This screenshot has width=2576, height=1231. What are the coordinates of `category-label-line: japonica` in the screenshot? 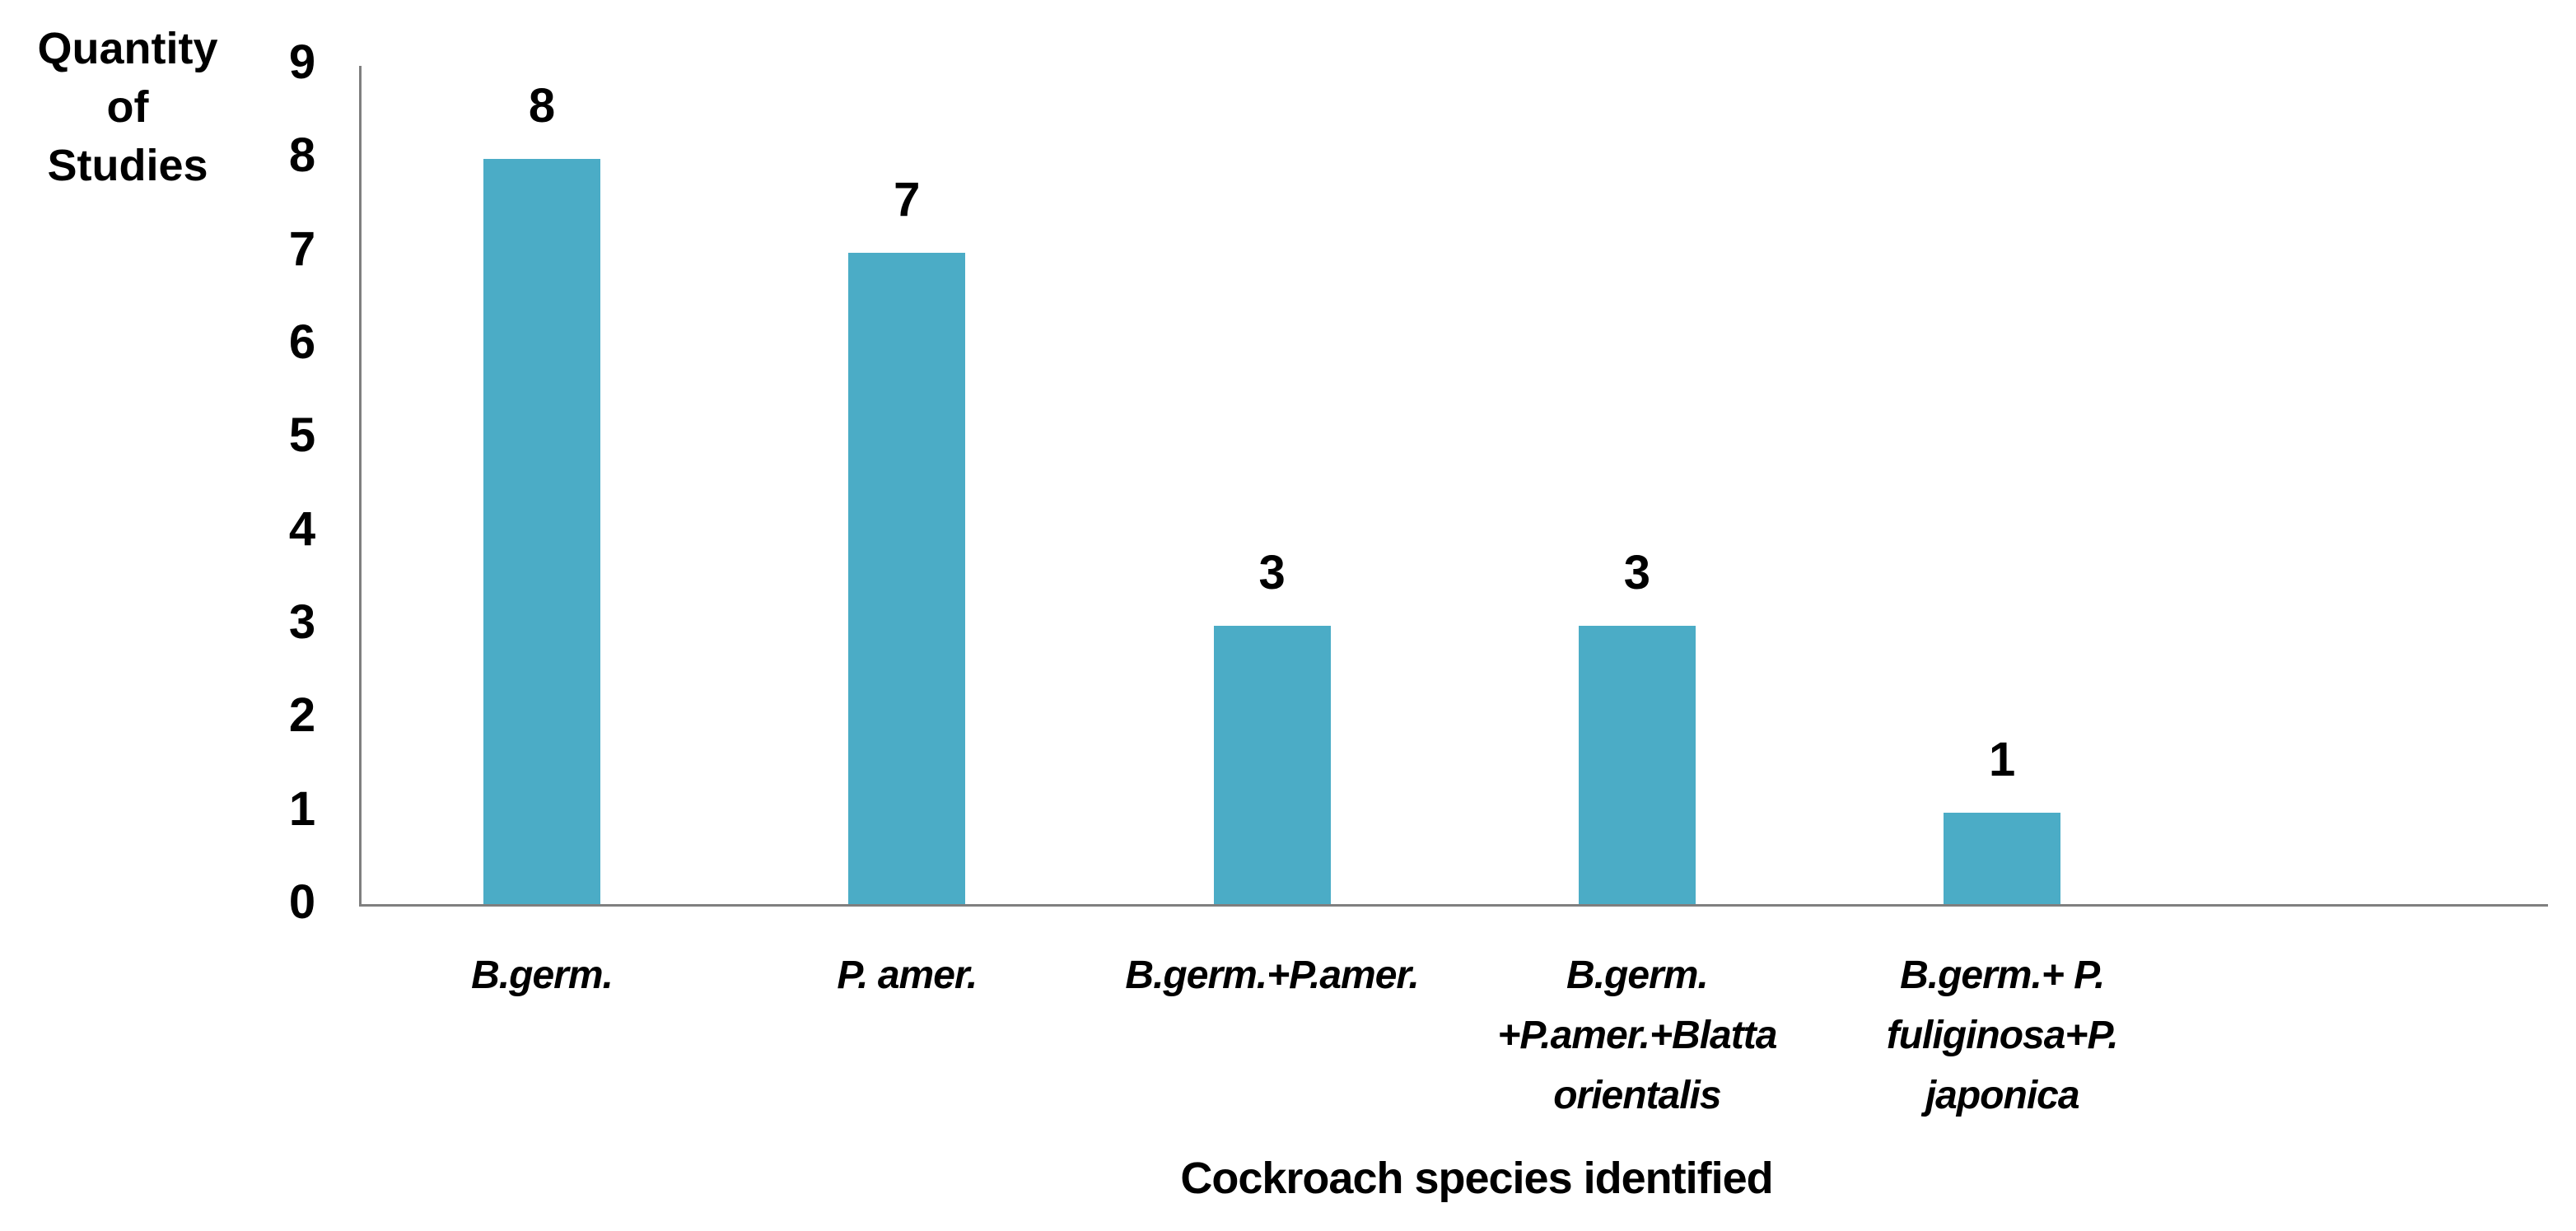 It's located at (2002, 1095).